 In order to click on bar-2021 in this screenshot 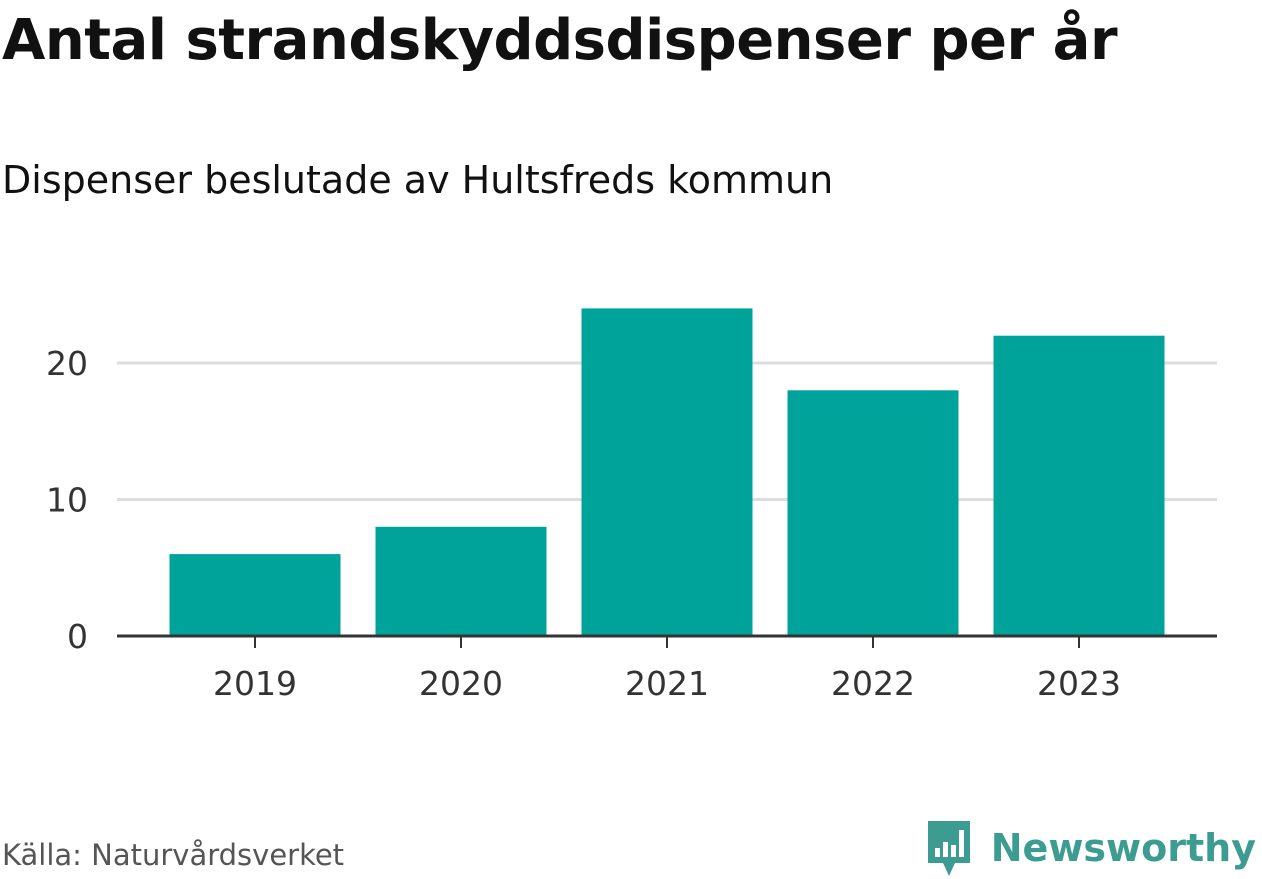, I will do `click(667, 472)`.